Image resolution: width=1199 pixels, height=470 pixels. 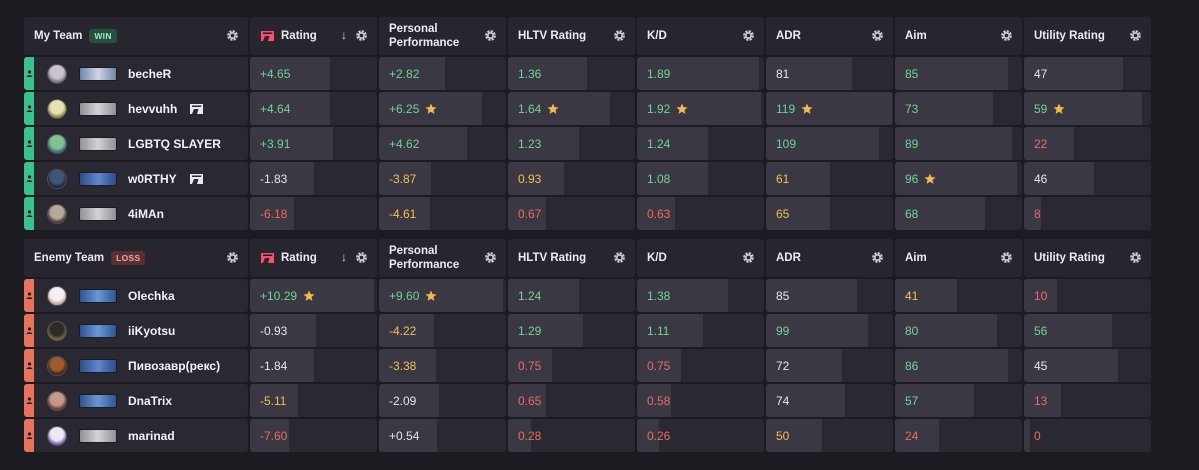 I want to click on stat-value-wrap: 8, so click(x=1037, y=213).